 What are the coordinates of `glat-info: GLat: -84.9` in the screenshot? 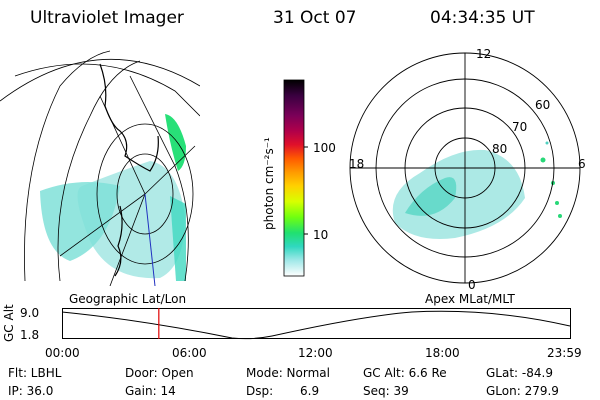 It's located at (519, 373).